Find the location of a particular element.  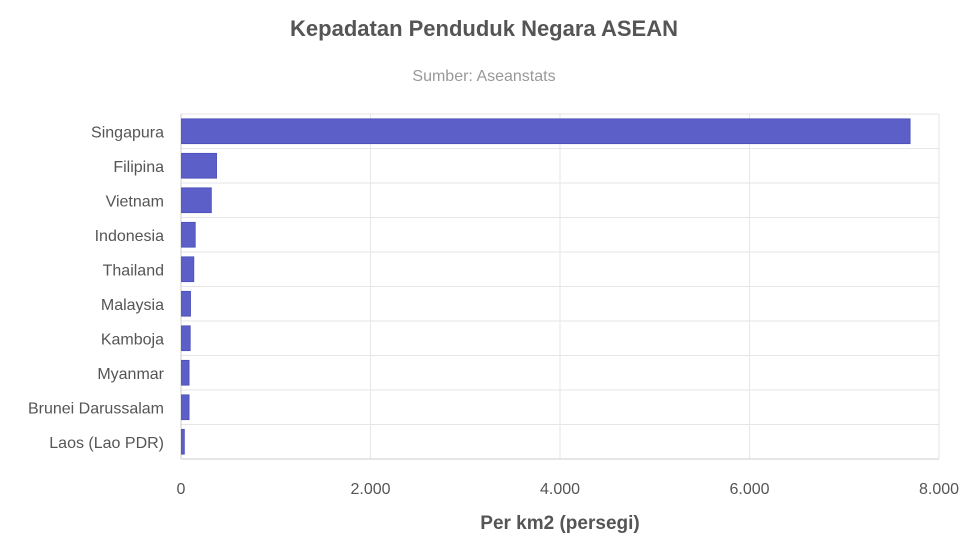

category-label: Myanmar is located at coordinates (130, 374).